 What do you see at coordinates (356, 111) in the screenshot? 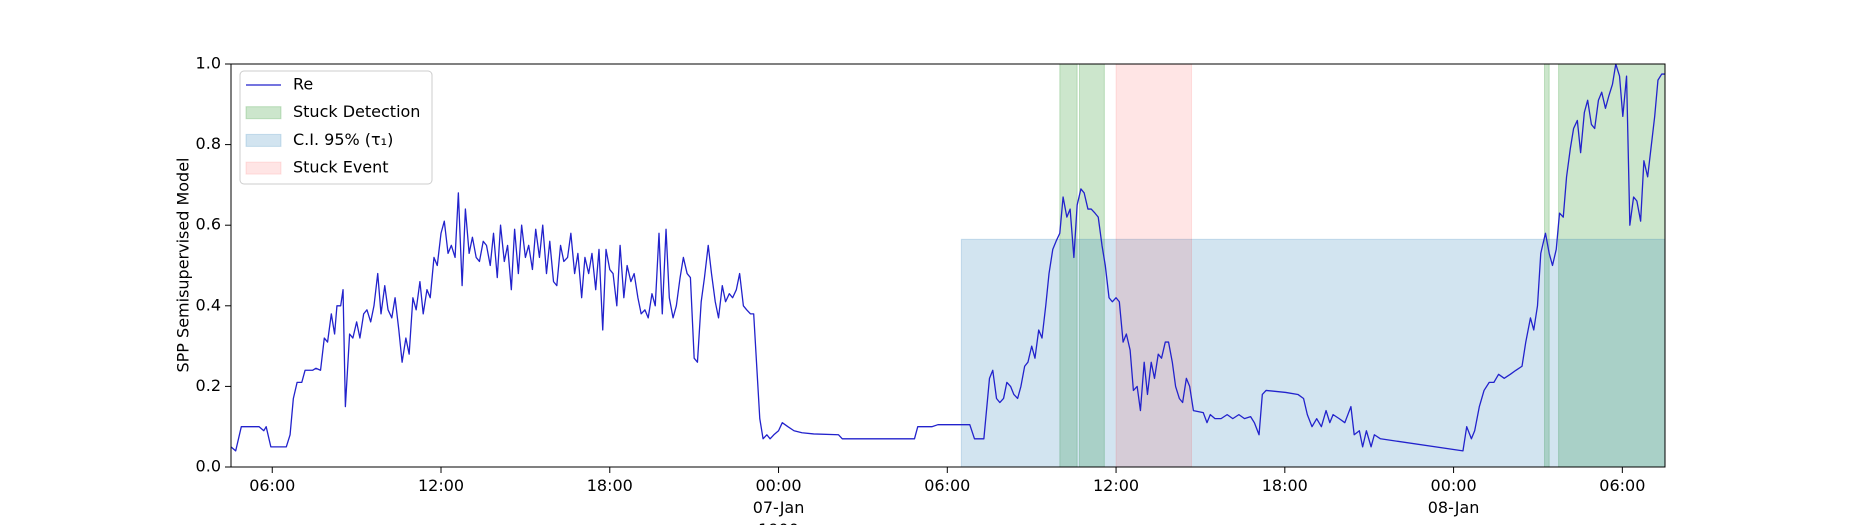
I see `legend-label: Stuck Detection` at bounding box center [356, 111].